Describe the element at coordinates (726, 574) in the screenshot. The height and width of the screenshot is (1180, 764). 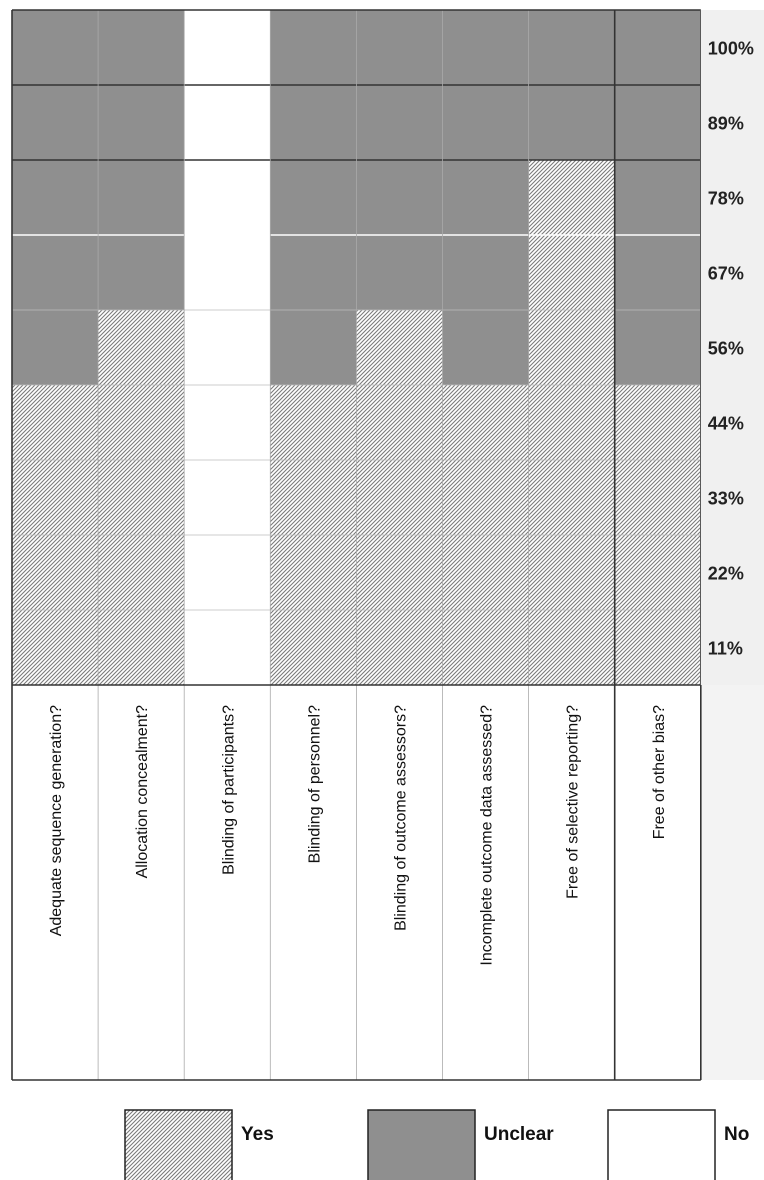
I see `y-tick-label: 22%` at that location.